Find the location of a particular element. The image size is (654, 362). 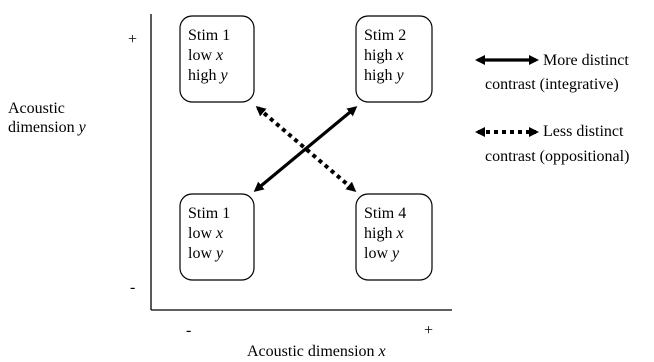

x-plus-label: + is located at coordinates (428, 330).